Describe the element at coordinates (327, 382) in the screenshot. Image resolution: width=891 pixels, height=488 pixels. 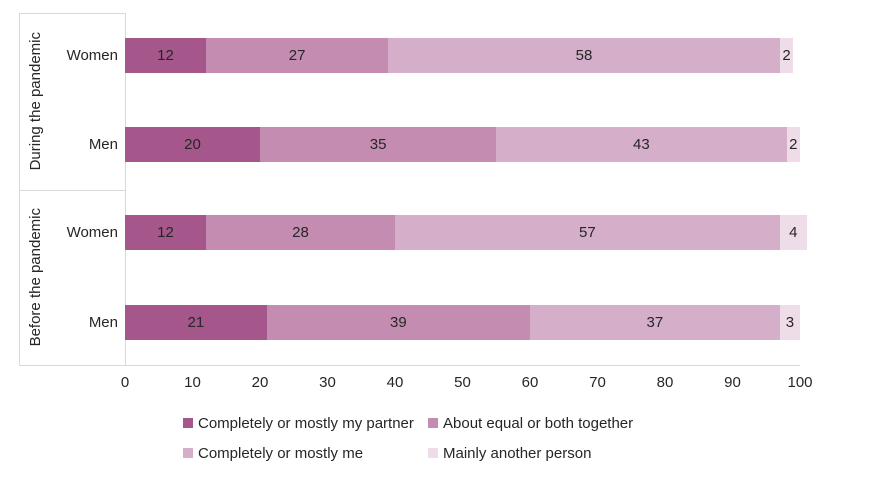
I see `x-tick-label: 30` at that location.